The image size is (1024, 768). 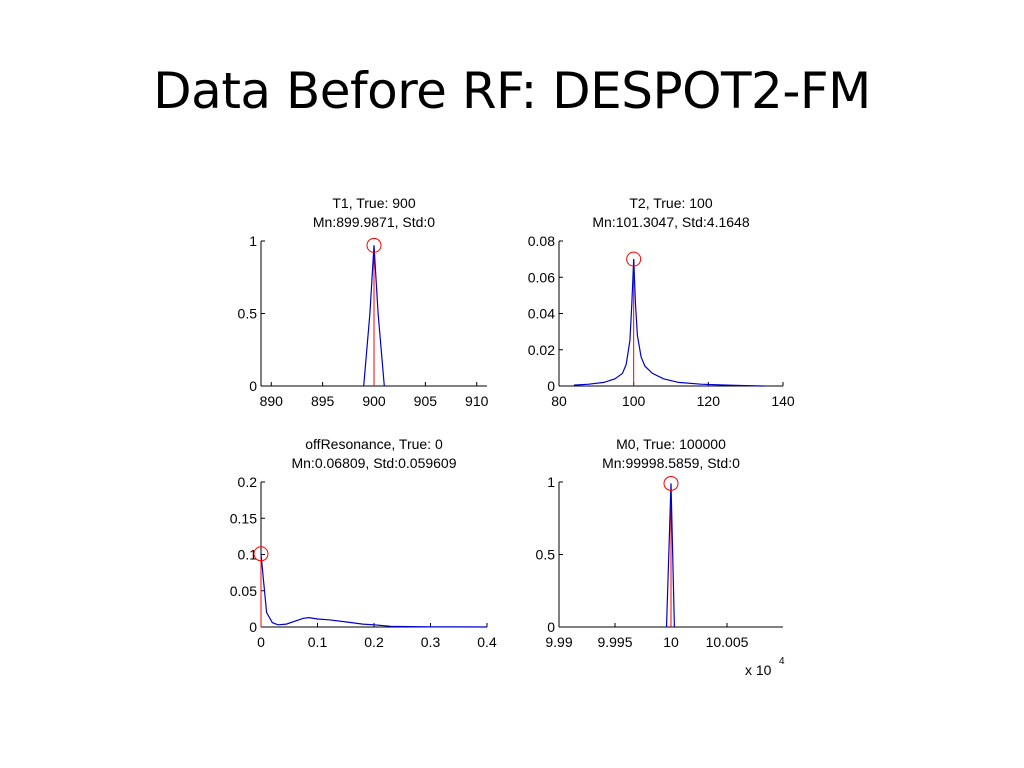 What do you see at coordinates (671, 463) in the screenshot?
I see `subplot-subtitle: Mn:99998.5859, Std:0` at bounding box center [671, 463].